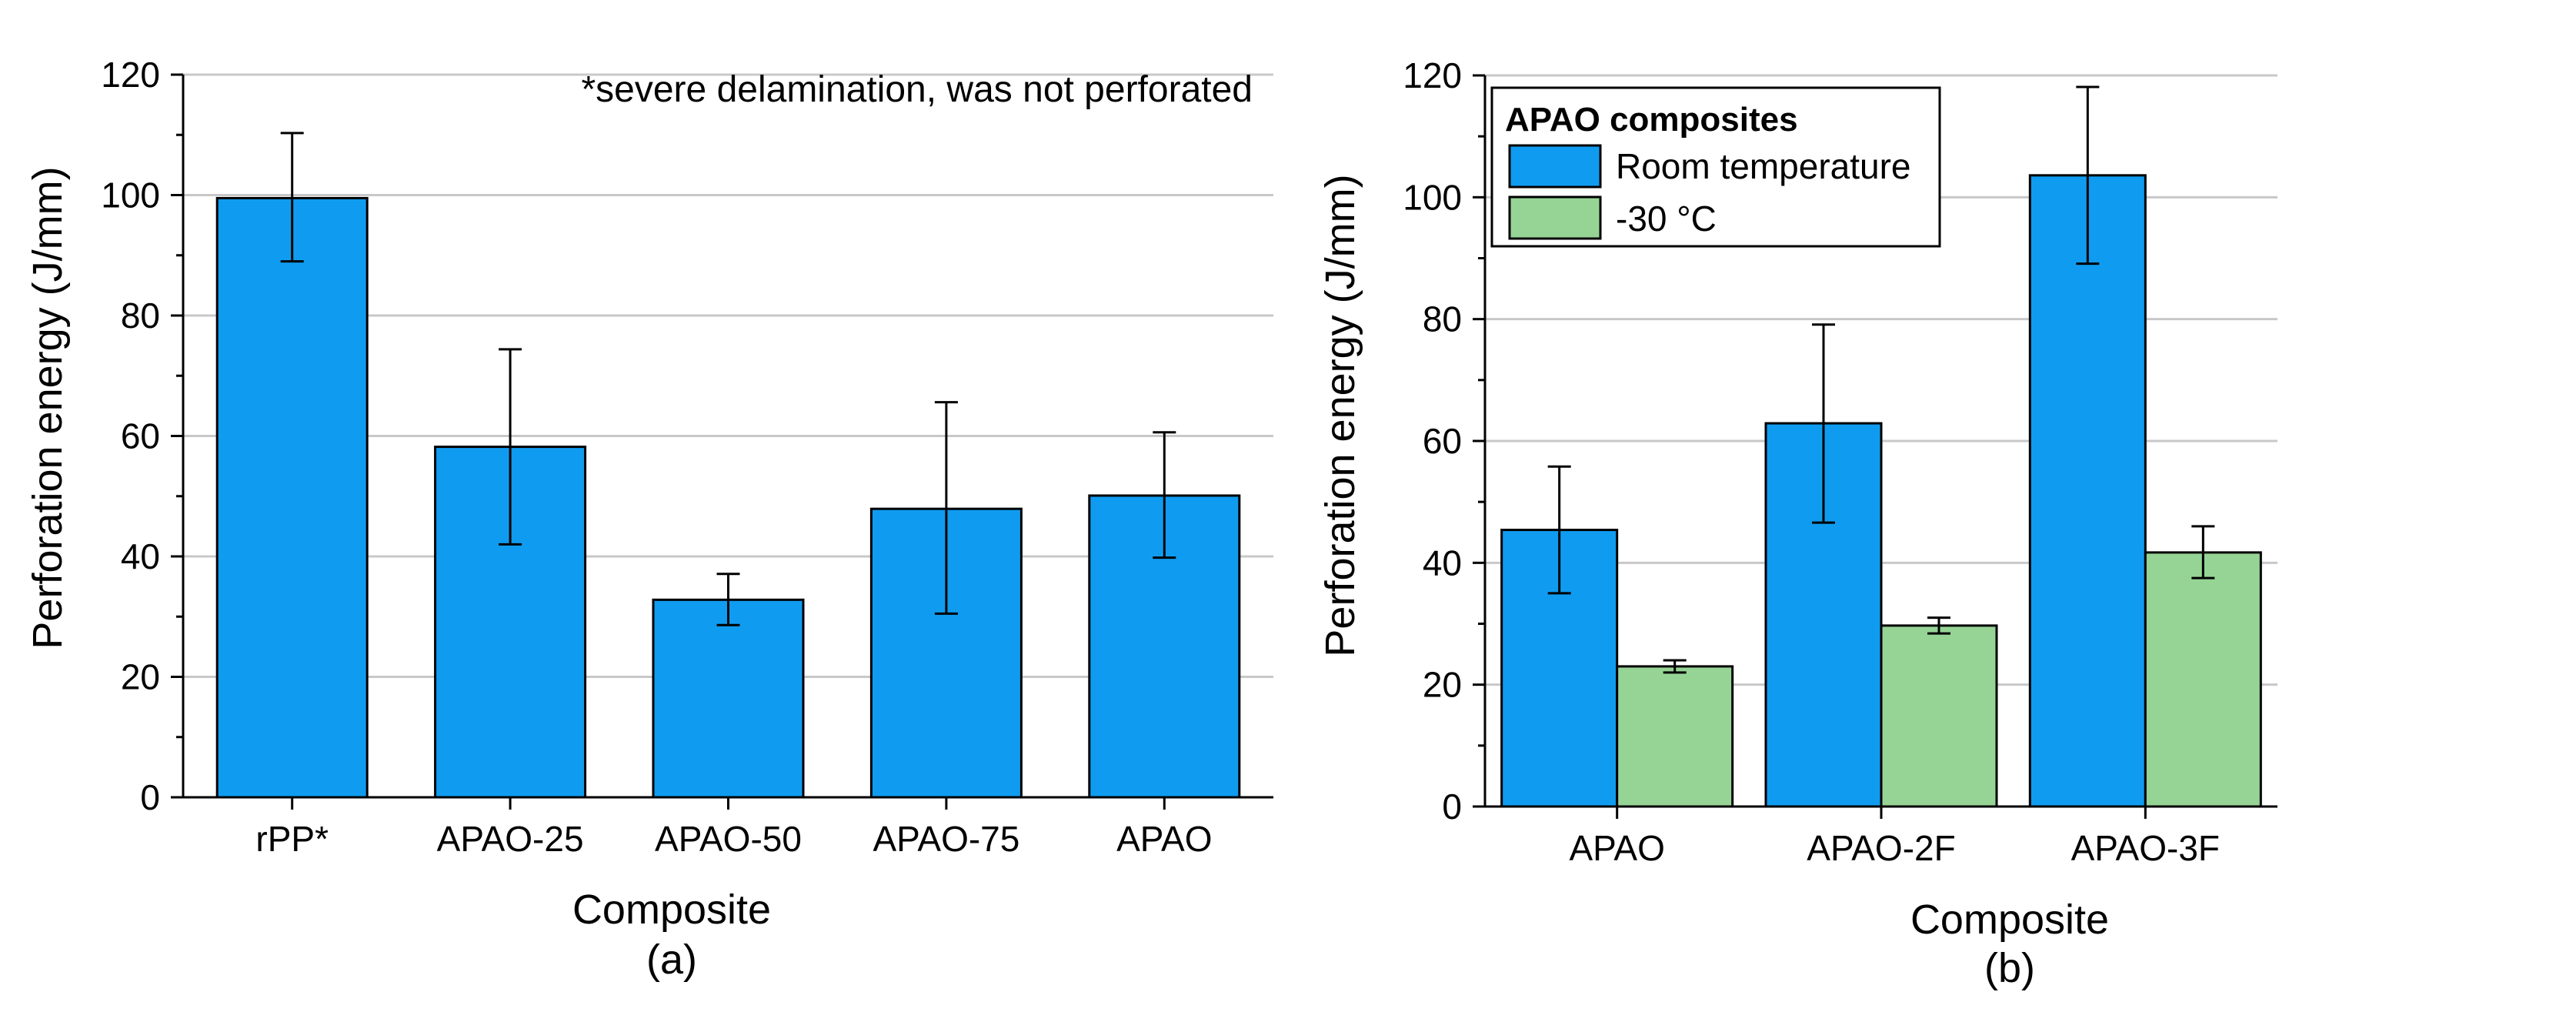 This screenshot has height=1022, width=2576. What do you see at coordinates (1667, 219) in the screenshot?
I see `legend-label-minus-30: -30 °C` at bounding box center [1667, 219].